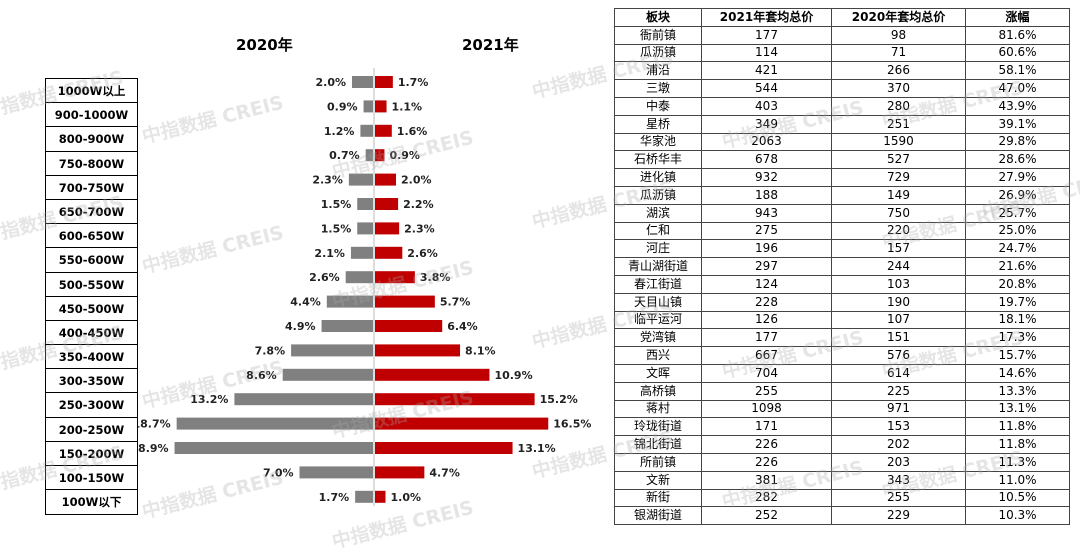 The image size is (1080, 554). What do you see at coordinates (766, 160) in the screenshot?
I see `table-cell: 678` at bounding box center [766, 160].